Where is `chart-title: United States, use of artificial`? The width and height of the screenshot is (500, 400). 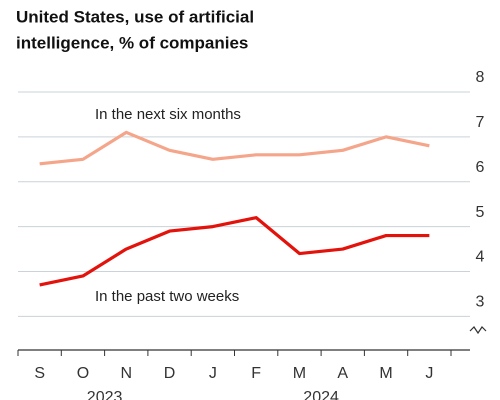
chart-title: United States, use of artificial is located at coordinates (135, 16).